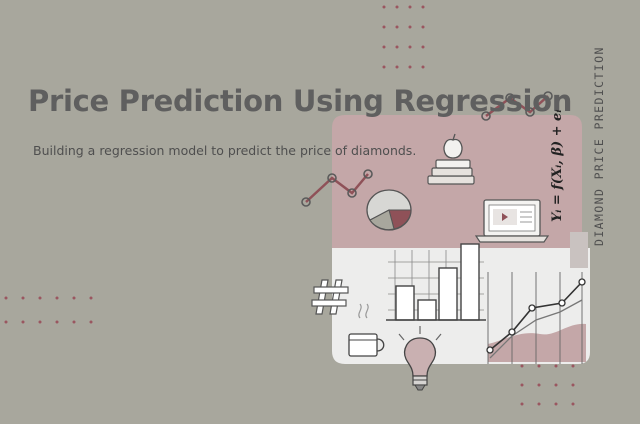 The width and height of the screenshot is (640, 424). I want to click on apple-books-icon, so click(451, 159).